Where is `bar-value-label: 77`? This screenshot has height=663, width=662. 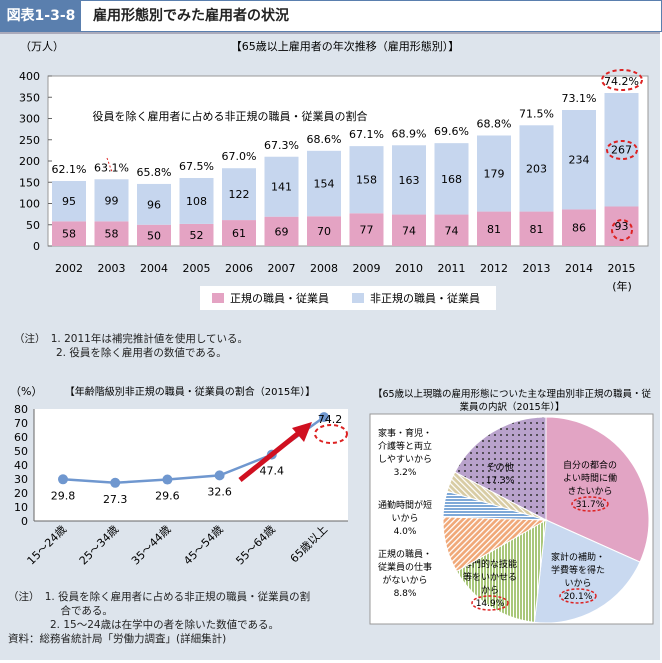
bar-value-label: 77 is located at coordinates (367, 230).